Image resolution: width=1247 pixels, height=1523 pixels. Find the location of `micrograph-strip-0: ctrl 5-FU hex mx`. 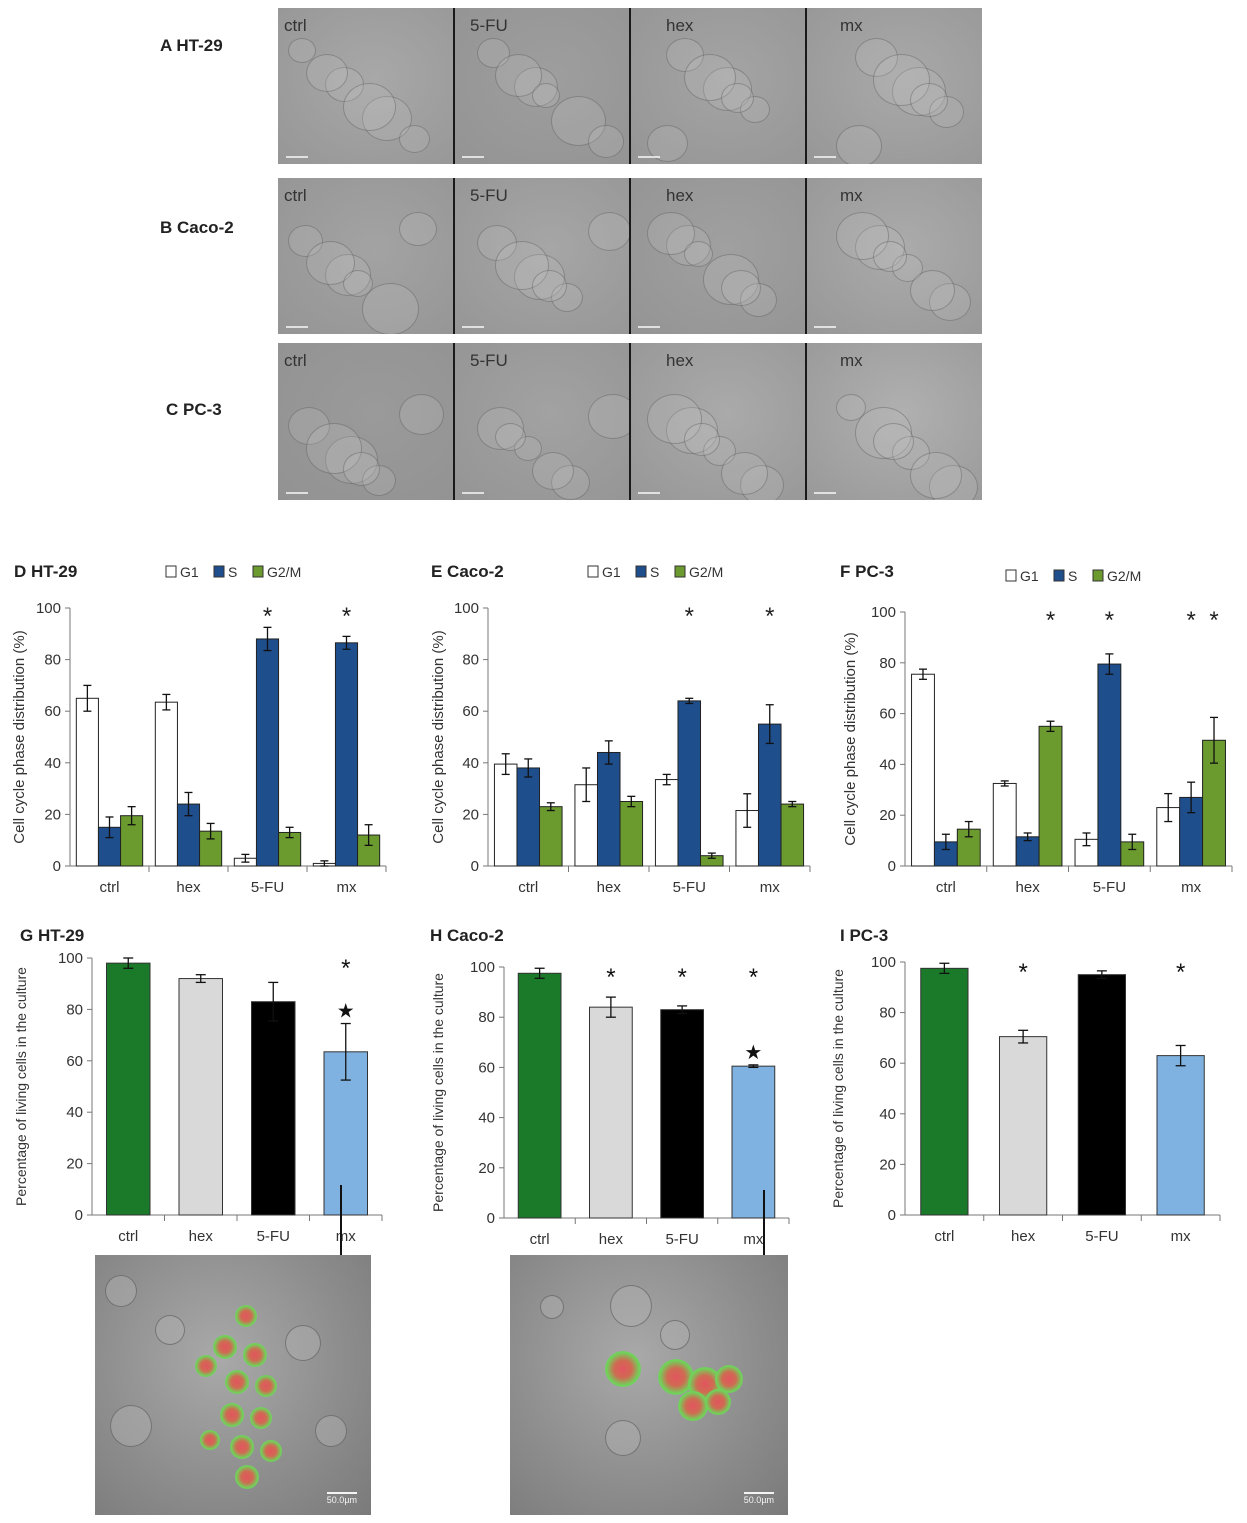

micrograph-strip-0: ctrl 5-FU hex mx is located at coordinates (630, 86).